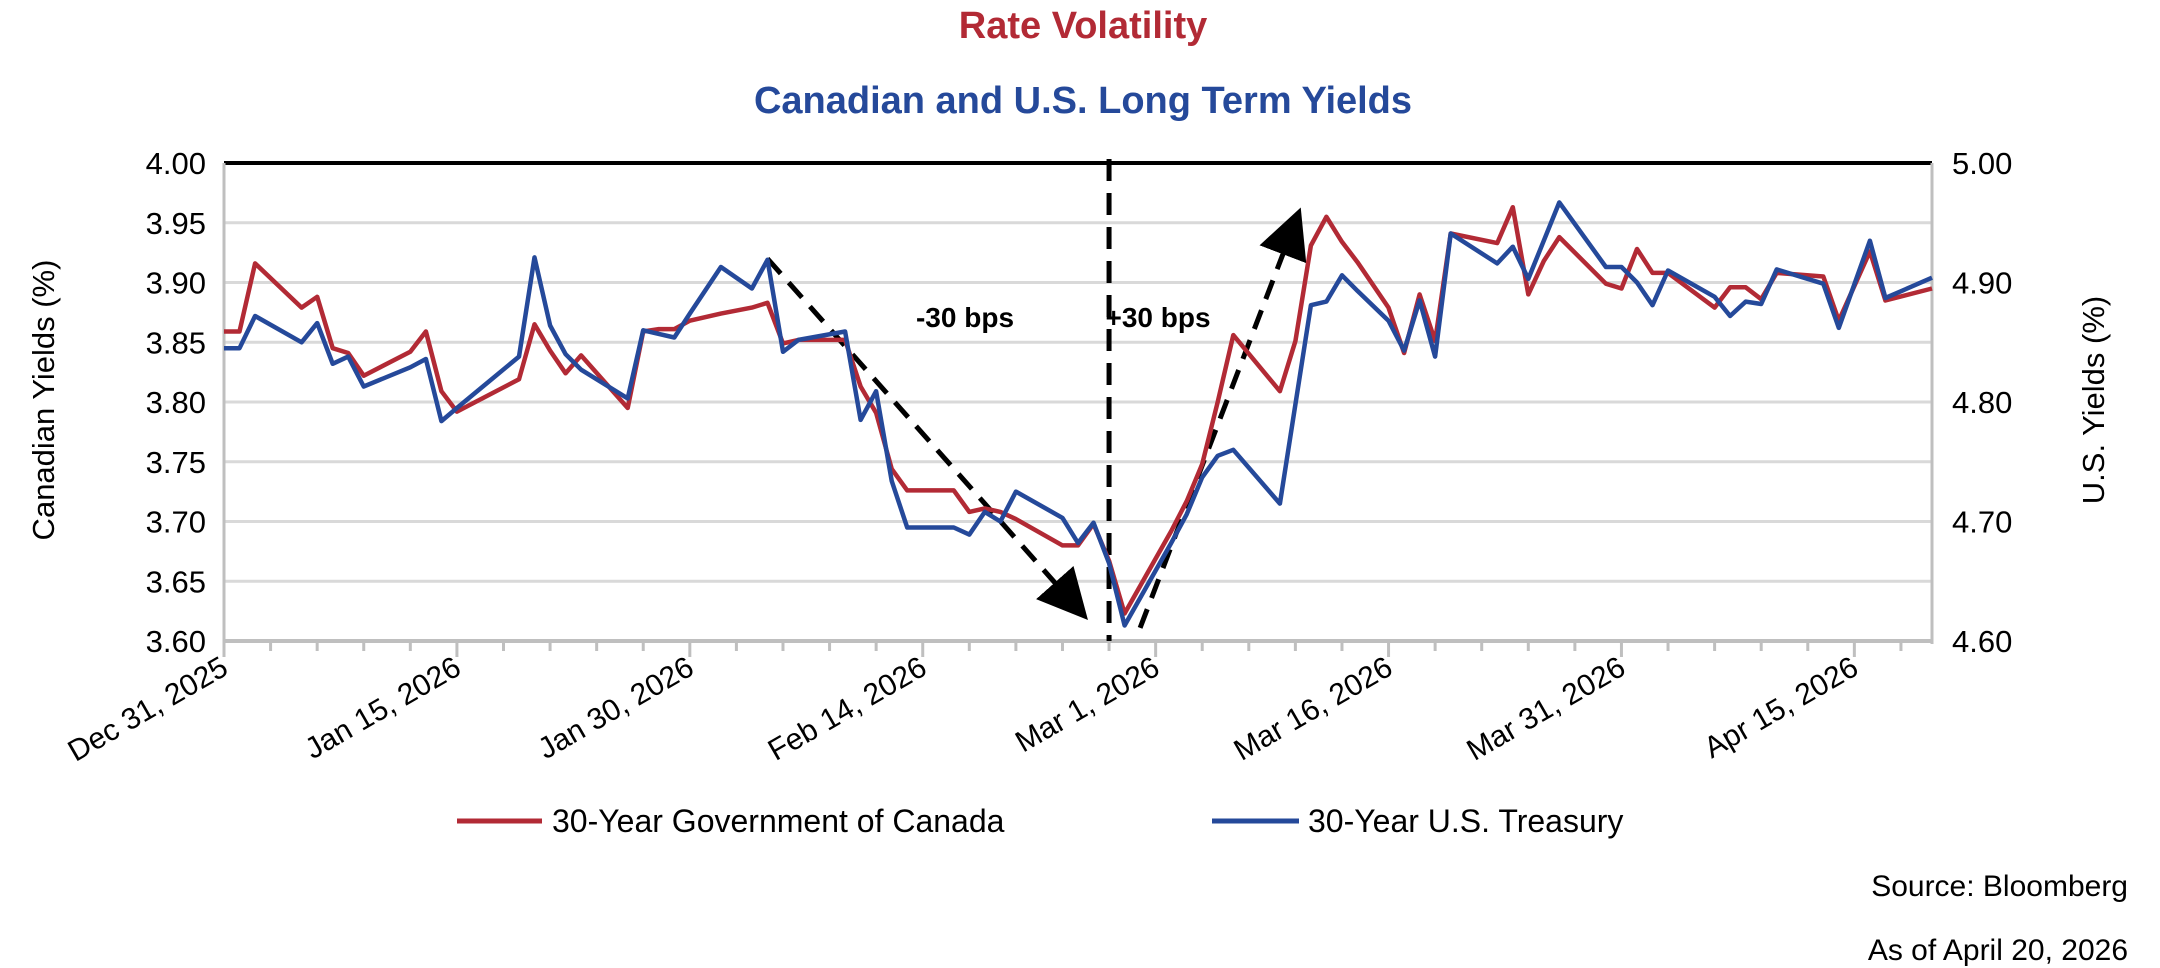  Describe the element at coordinates (176, 223) in the screenshot. I see `y-tick-label-left: 3.95` at that location.